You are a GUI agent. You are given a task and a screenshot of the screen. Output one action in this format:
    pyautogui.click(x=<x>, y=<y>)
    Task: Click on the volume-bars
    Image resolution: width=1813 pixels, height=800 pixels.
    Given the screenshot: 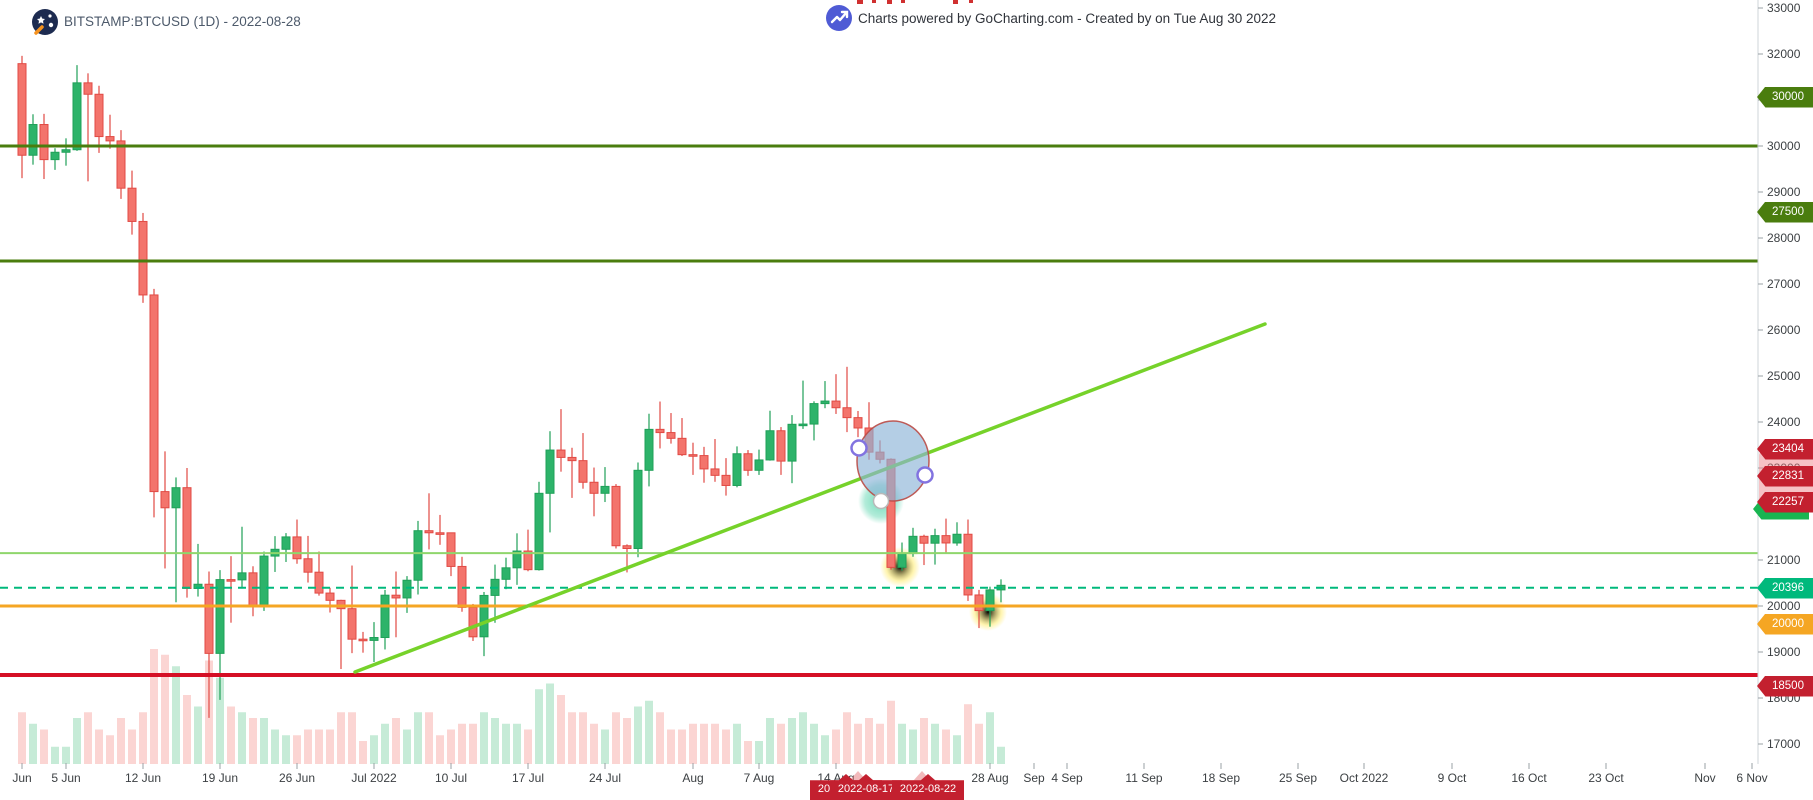 What is the action you would take?
    pyautogui.click(x=511, y=706)
    